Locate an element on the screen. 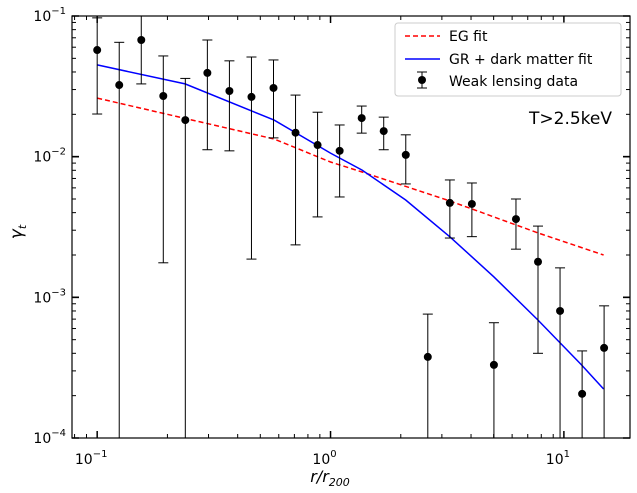  x-tick-label: 10¹ is located at coordinates (558, 458).